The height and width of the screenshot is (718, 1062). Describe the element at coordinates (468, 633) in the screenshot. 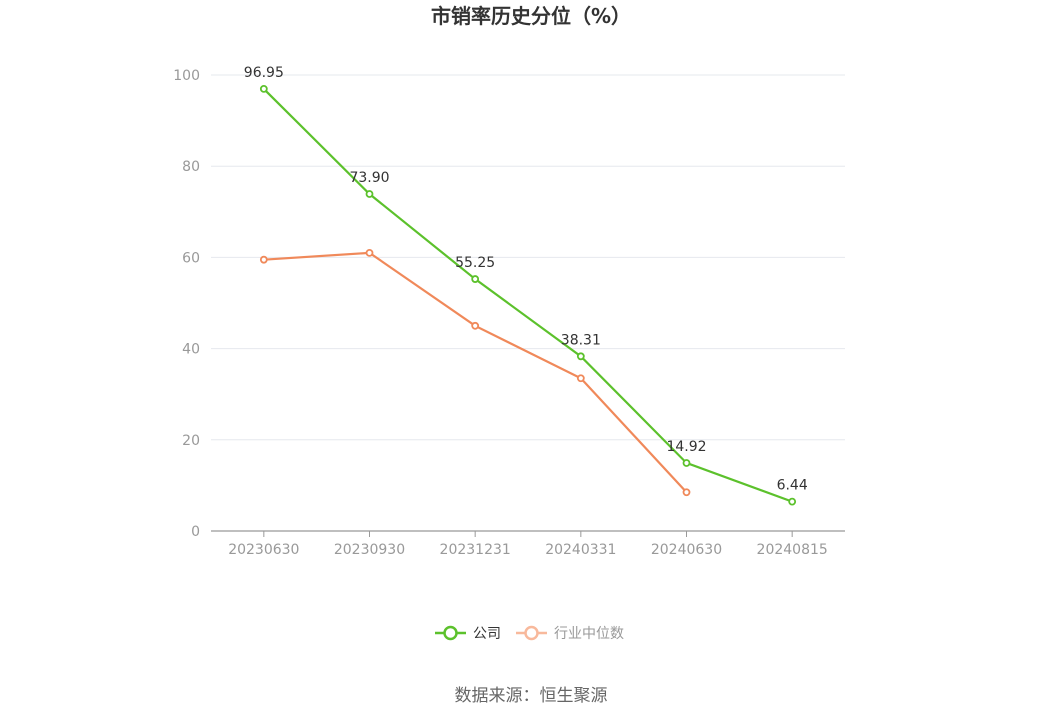

I see `legend-item-company: 公司` at that location.